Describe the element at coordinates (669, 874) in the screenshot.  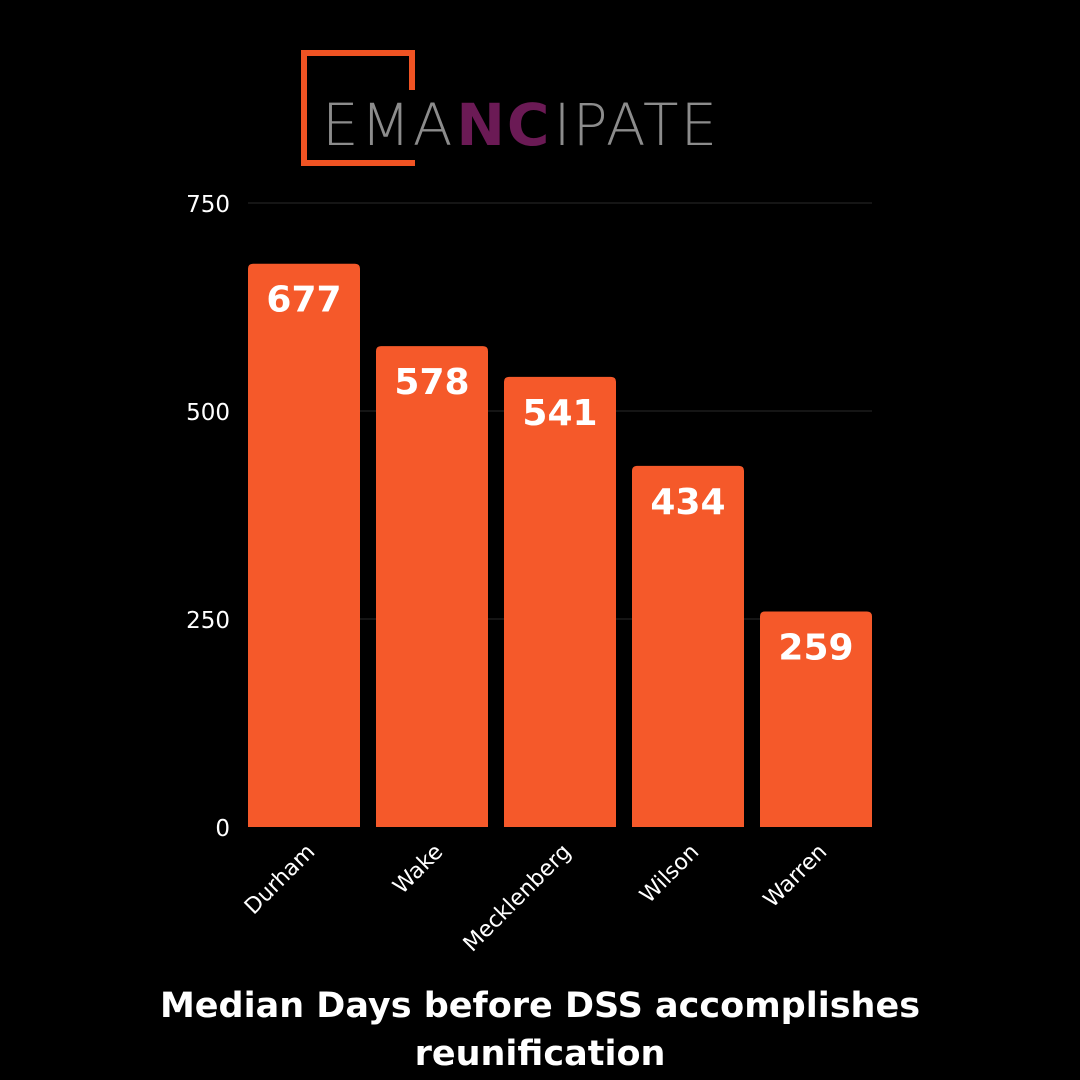
I see `x-tick-label: Wilson` at that location.